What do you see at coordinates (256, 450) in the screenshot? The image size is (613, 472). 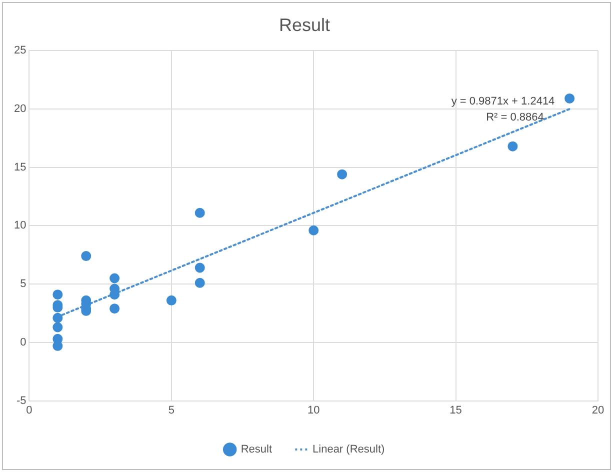 I see `legend-label: Result` at bounding box center [256, 450].